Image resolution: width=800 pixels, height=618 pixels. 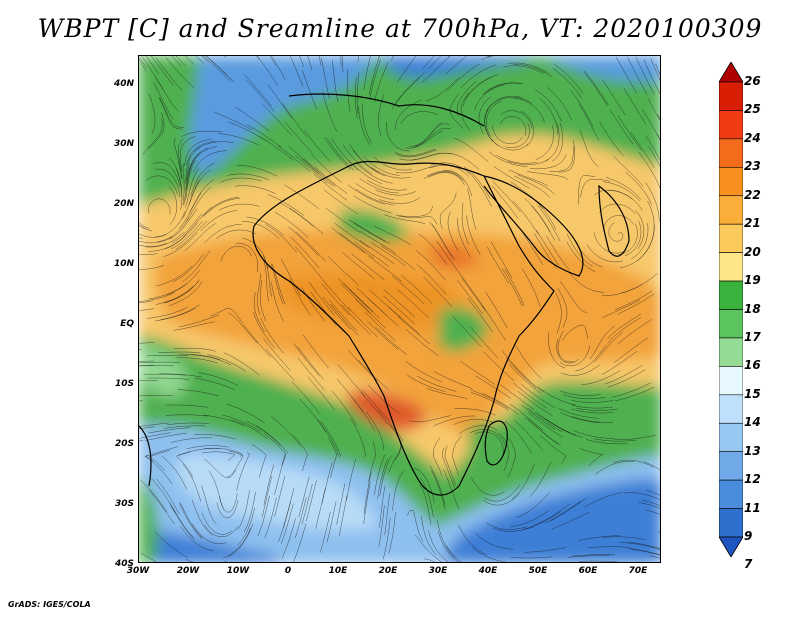 What do you see at coordinates (438, 571) in the screenshot?
I see `lon-label: 30E` at bounding box center [438, 571].